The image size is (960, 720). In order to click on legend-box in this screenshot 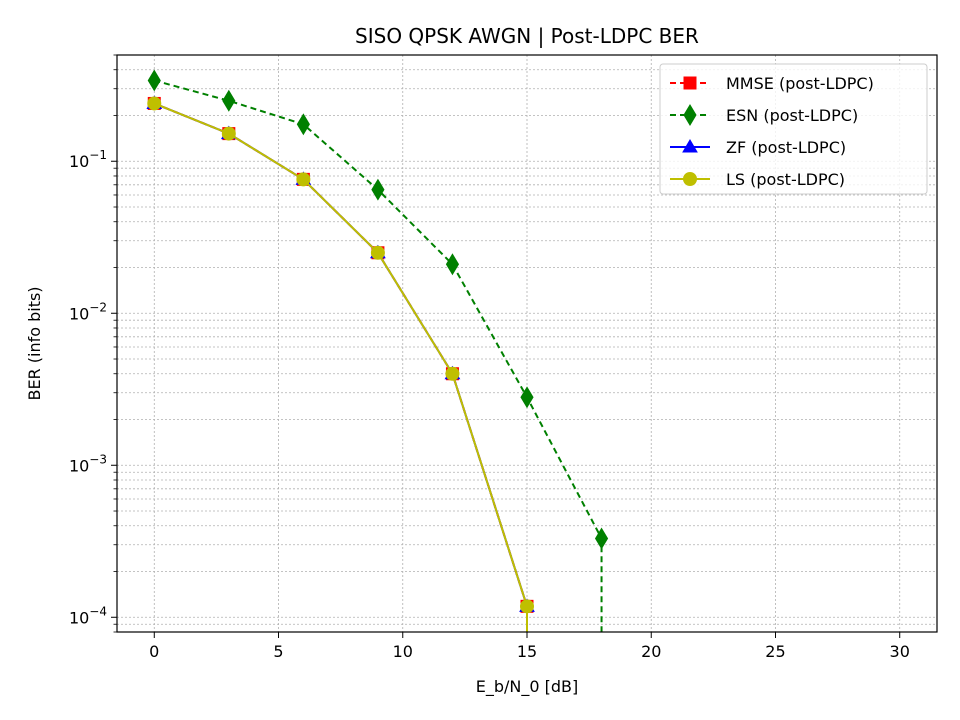, I will do `click(793, 129)`.